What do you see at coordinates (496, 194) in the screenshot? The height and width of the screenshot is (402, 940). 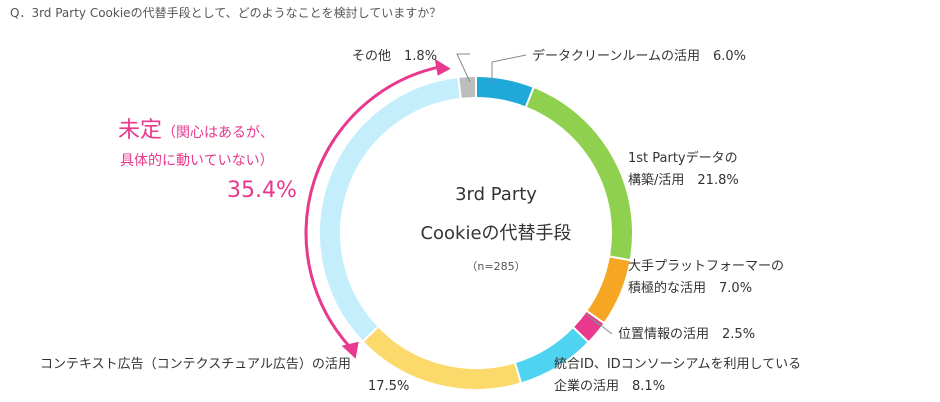 I see `center-title-line1: 3rd Party` at bounding box center [496, 194].